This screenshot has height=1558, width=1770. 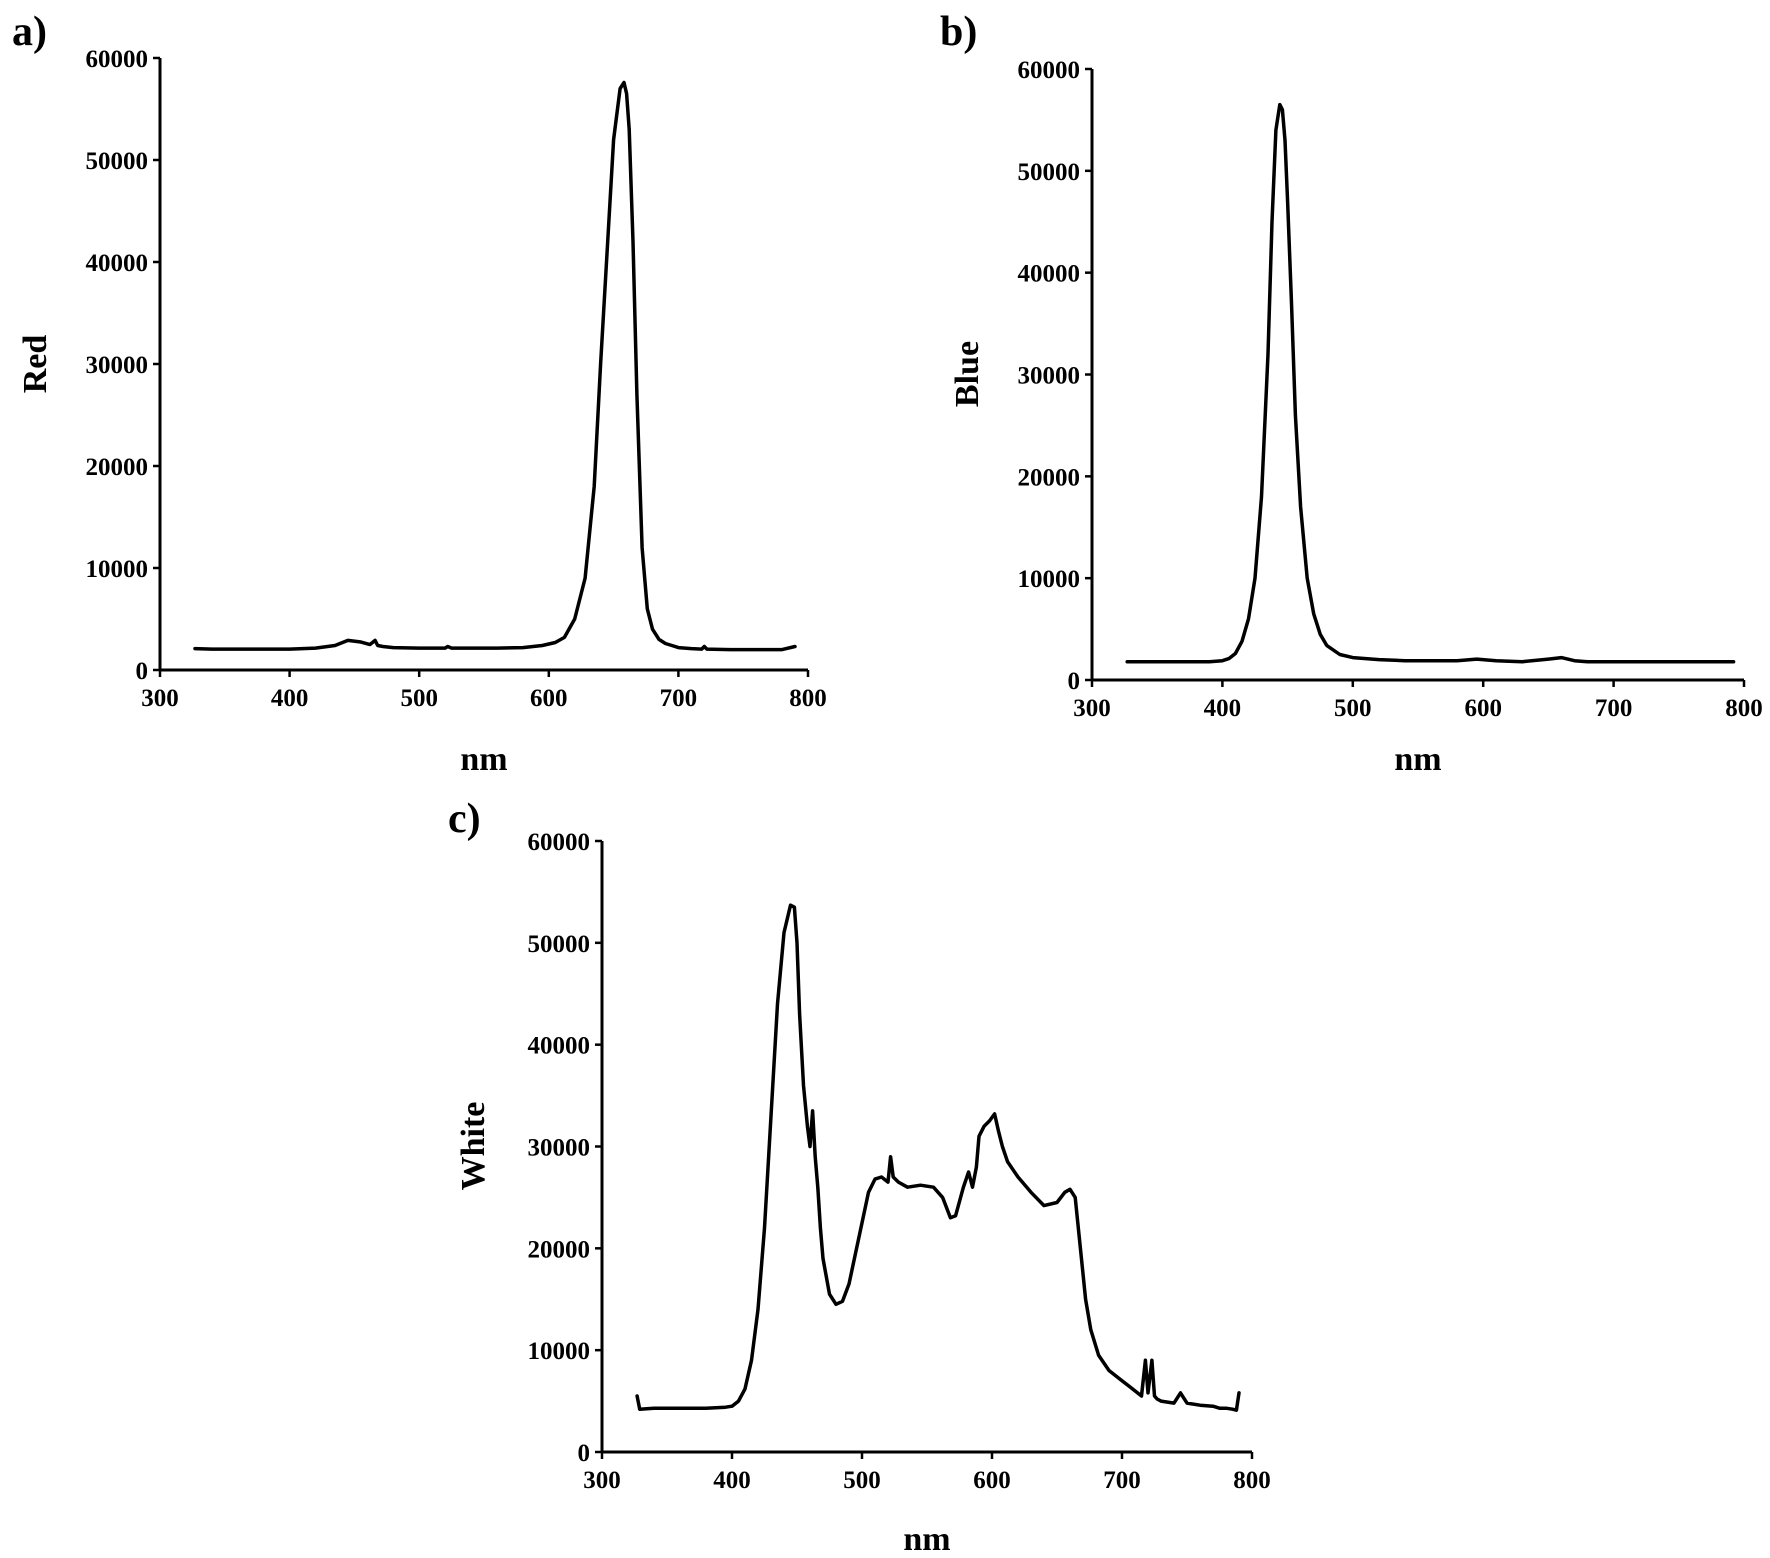 I want to click on panel-b-xtick-label: 300, so click(x=1092, y=708).